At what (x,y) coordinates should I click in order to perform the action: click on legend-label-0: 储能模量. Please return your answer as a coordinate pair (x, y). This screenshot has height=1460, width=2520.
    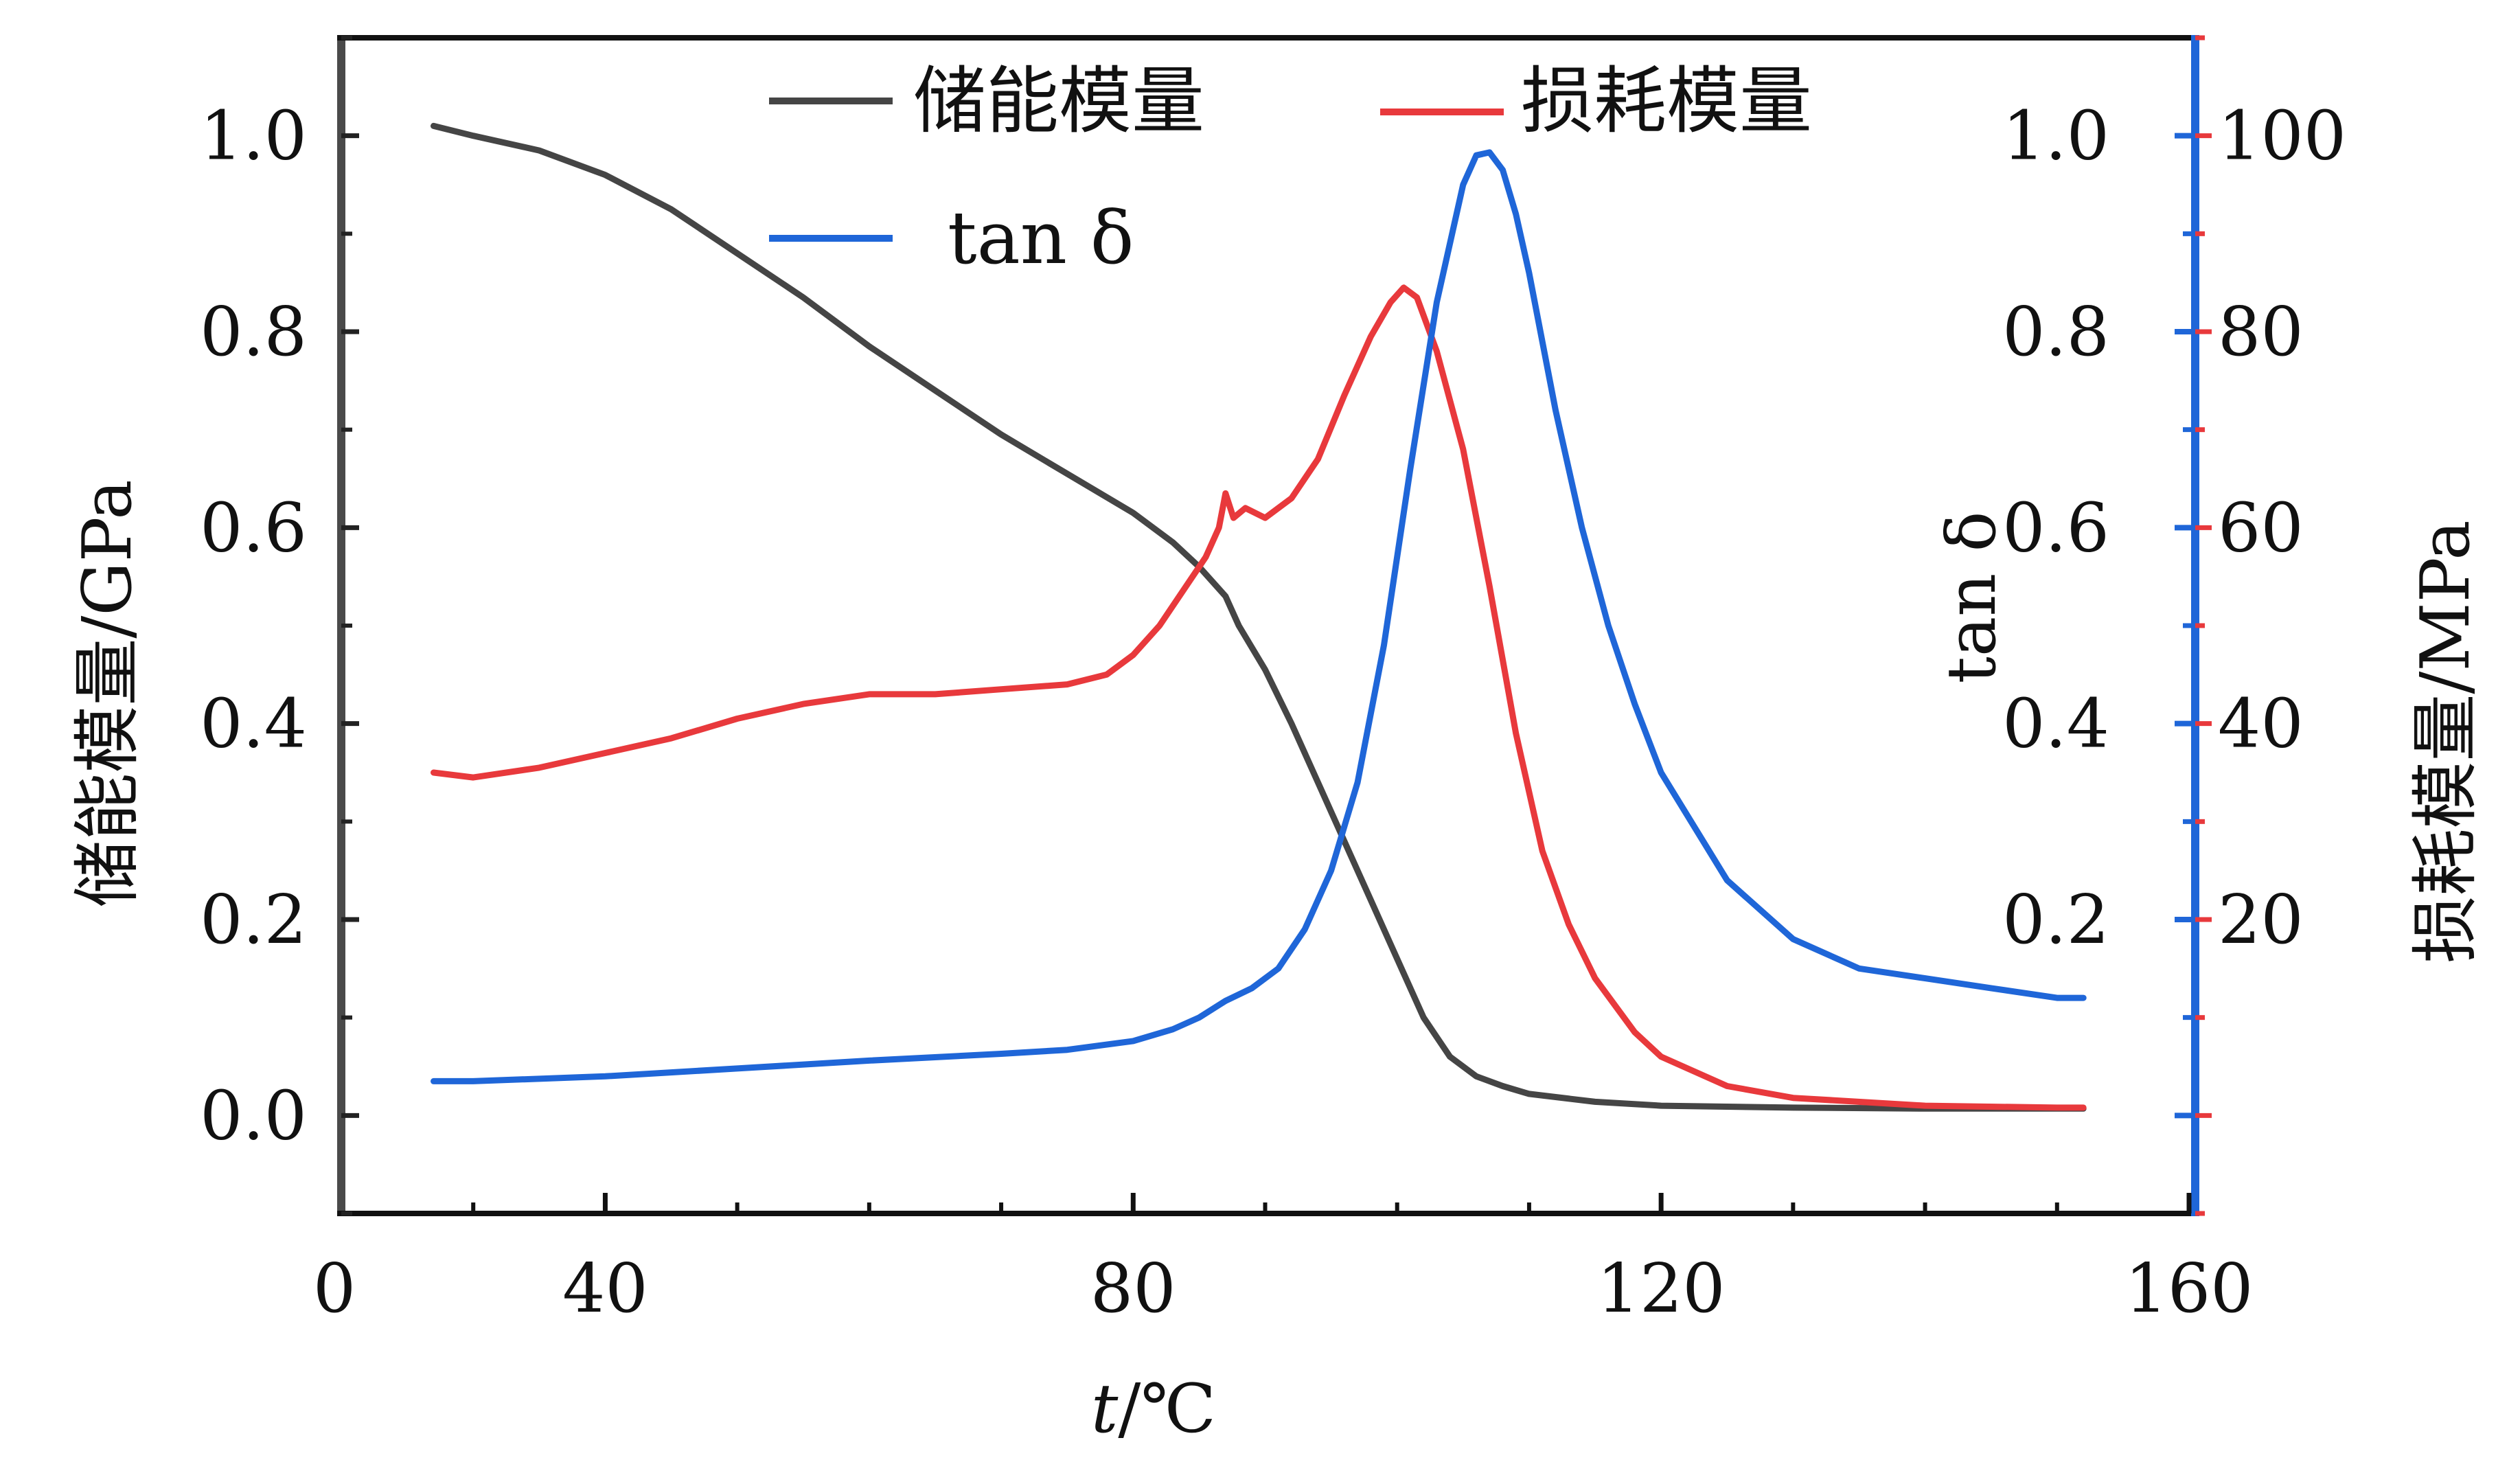
    Looking at the image, I should click on (1058, 101).